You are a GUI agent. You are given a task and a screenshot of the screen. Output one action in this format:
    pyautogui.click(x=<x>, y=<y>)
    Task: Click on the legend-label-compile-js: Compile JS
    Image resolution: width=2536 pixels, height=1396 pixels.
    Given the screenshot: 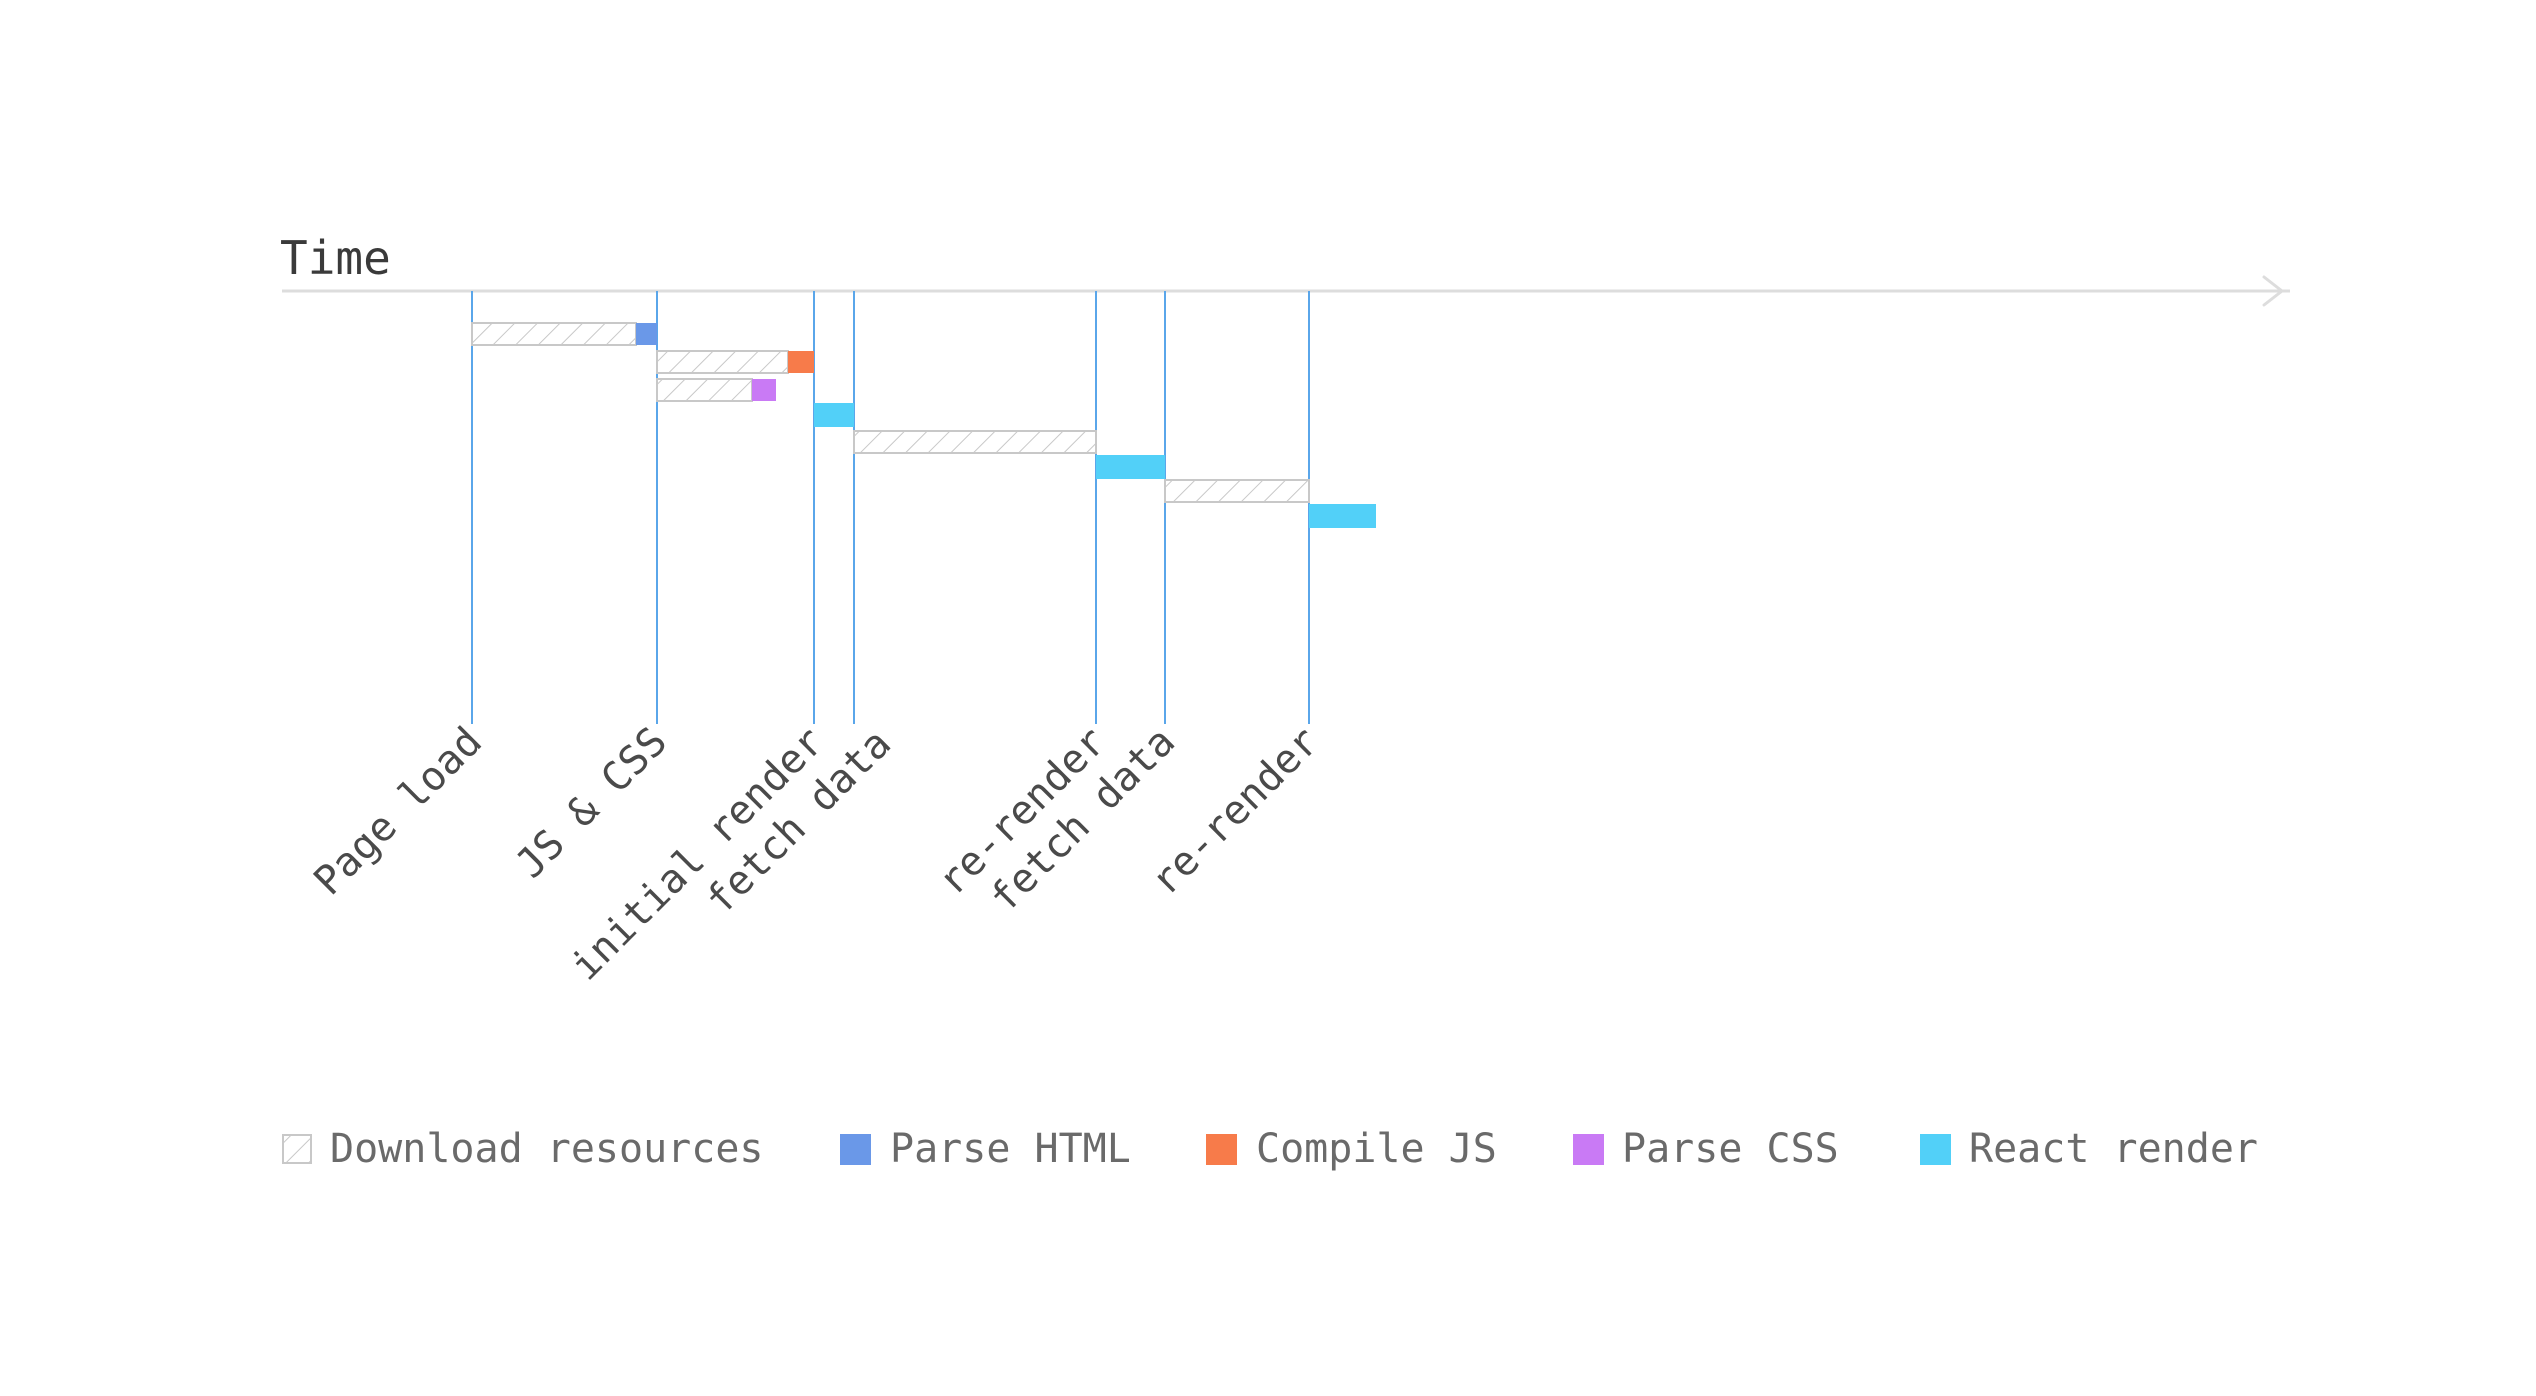 What is the action you would take?
    pyautogui.click(x=1376, y=1149)
    